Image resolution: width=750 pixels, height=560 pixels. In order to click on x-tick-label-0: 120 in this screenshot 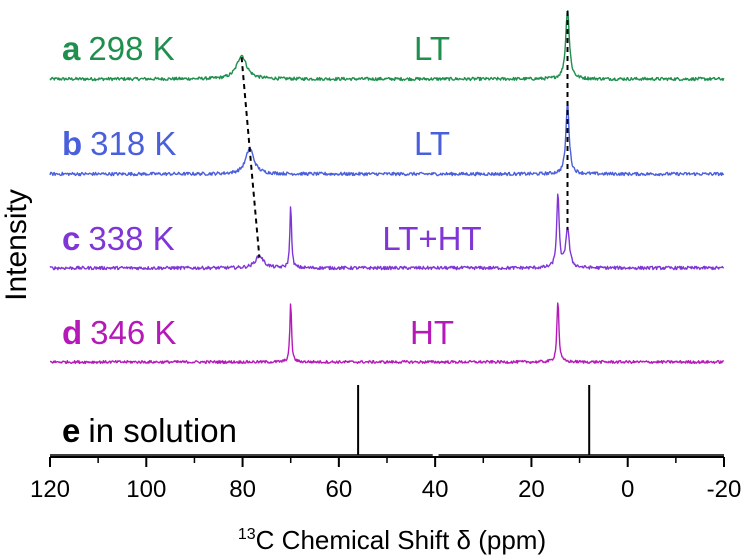, I will do `click(50, 489)`.